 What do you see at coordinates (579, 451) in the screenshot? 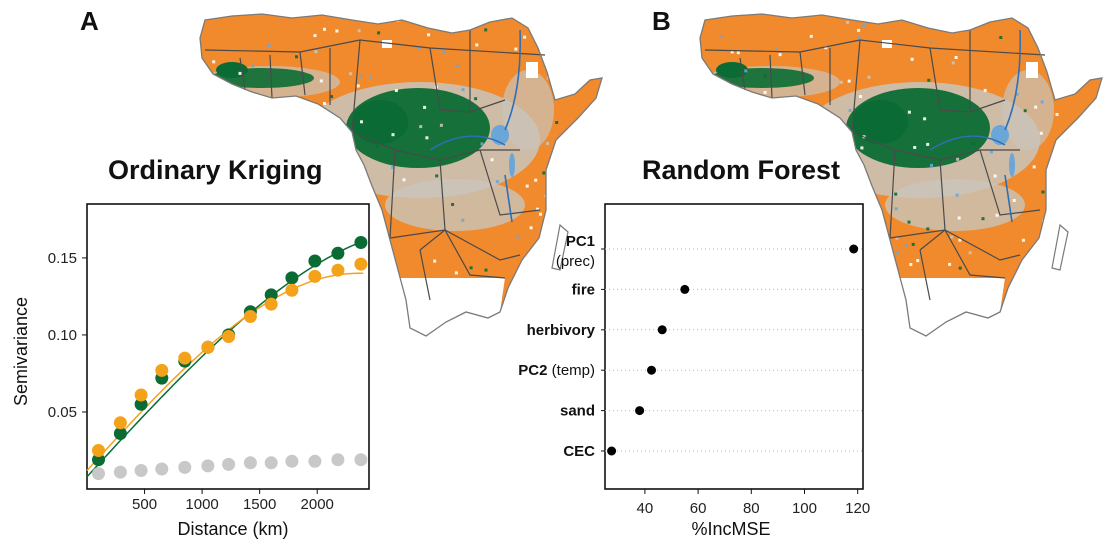
I see `category-label: CEC` at bounding box center [579, 451].